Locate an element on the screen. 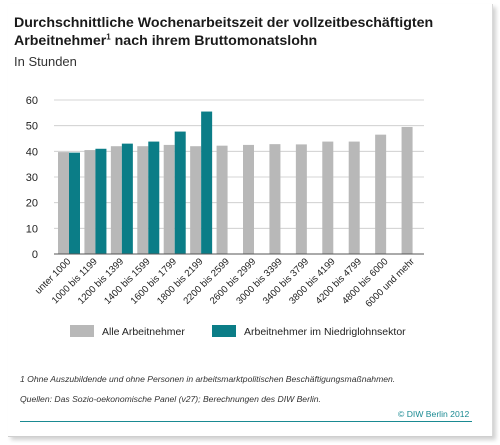  y-tick-label: 50 is located at coordinates (32, 127).